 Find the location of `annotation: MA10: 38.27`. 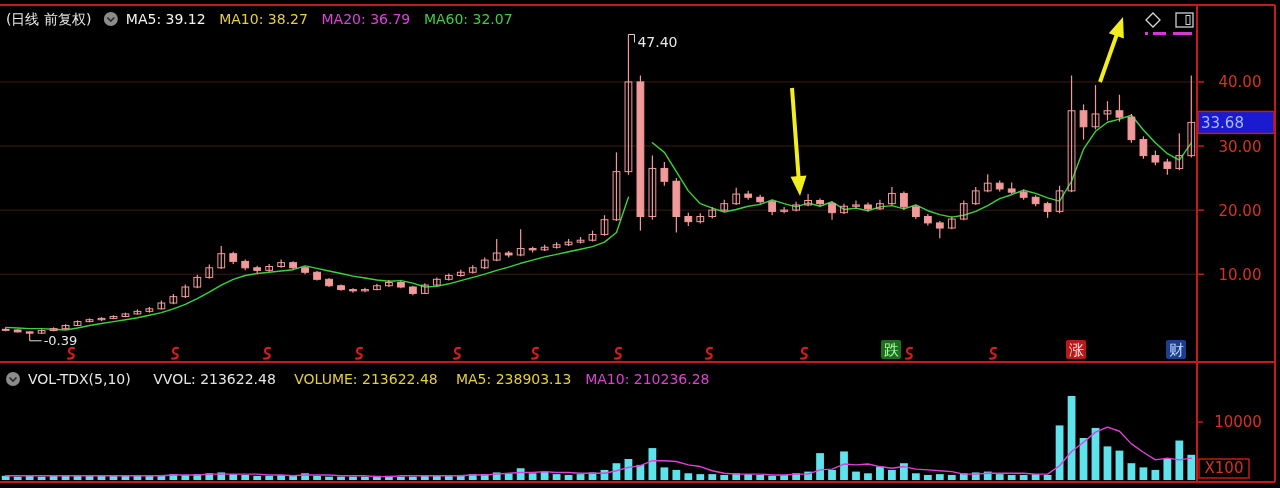

annotation: MA10: 38.27 is located at coordinates (263, 19).